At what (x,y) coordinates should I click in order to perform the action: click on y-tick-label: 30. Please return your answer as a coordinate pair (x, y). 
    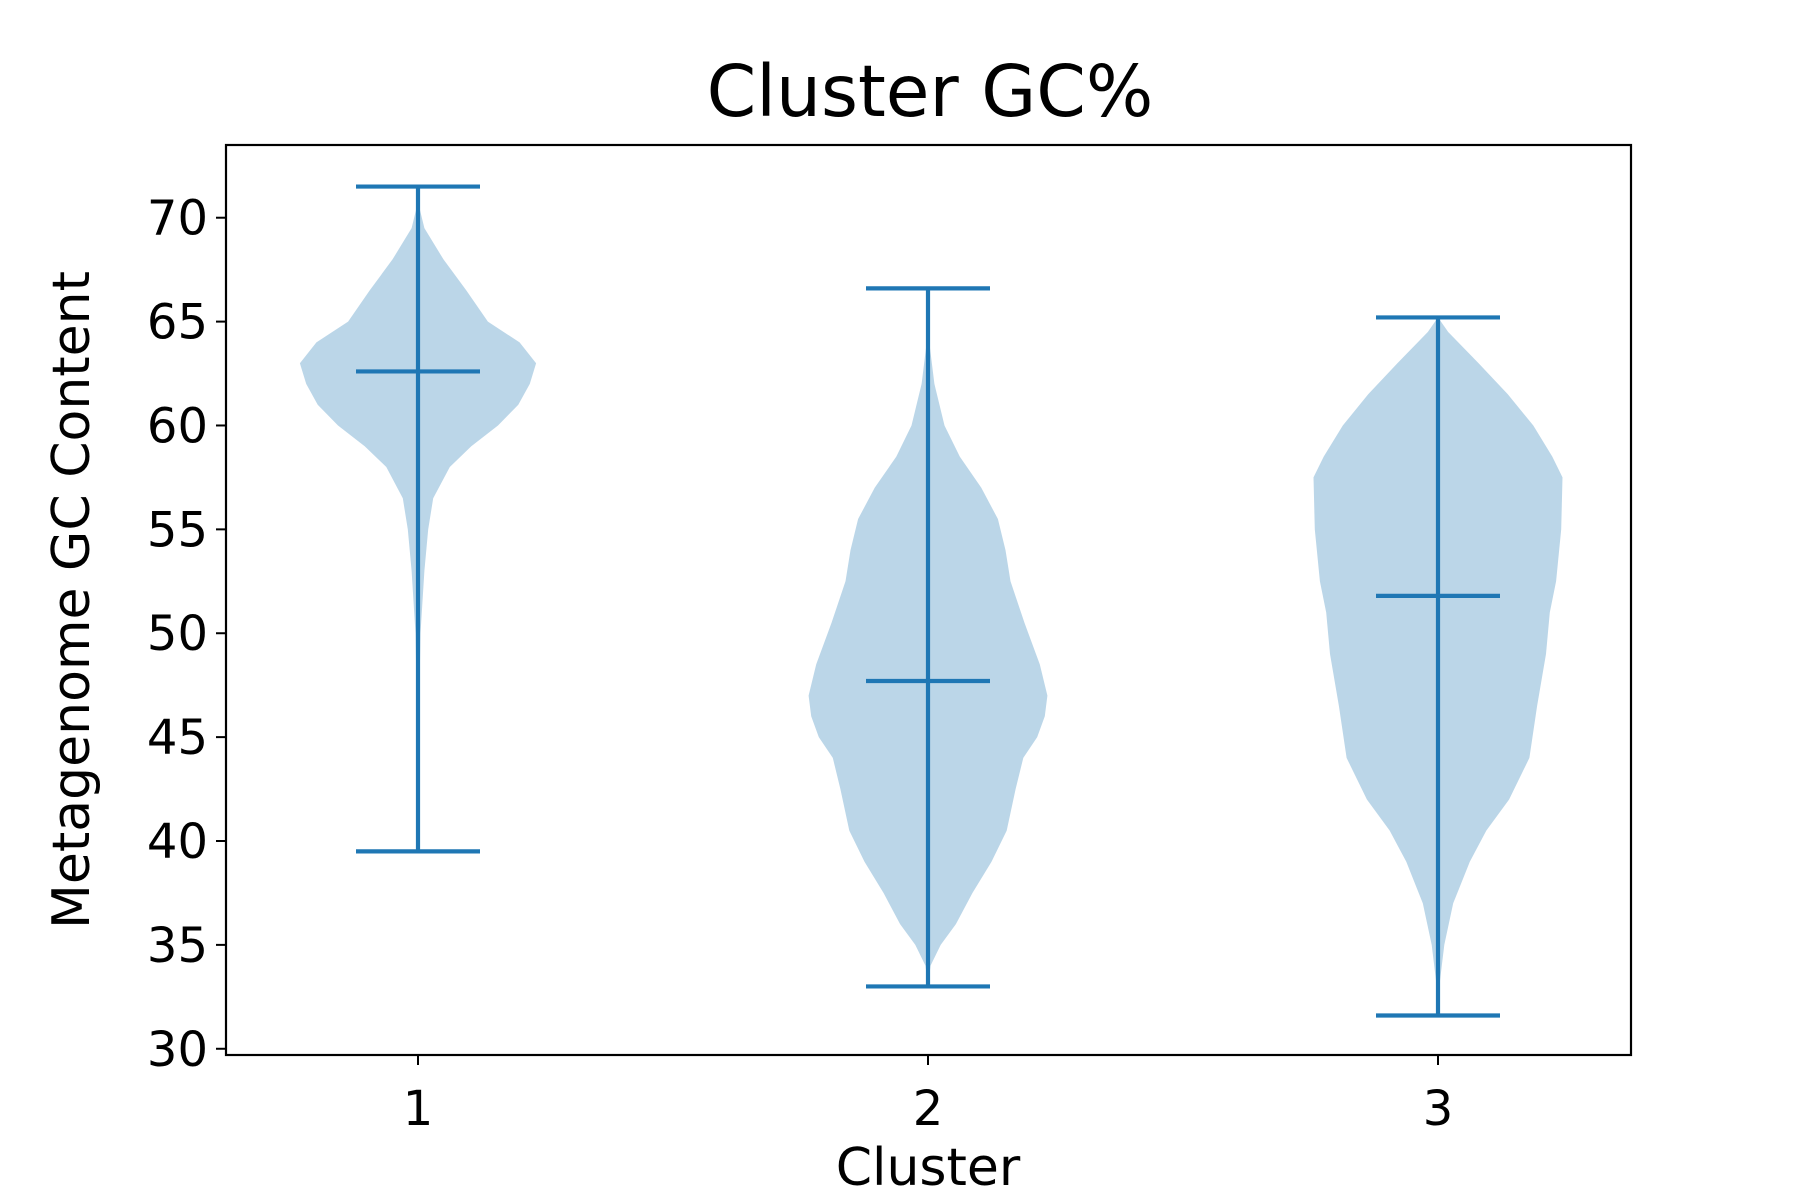
    Looking at the image, I should click on (177, 1050).